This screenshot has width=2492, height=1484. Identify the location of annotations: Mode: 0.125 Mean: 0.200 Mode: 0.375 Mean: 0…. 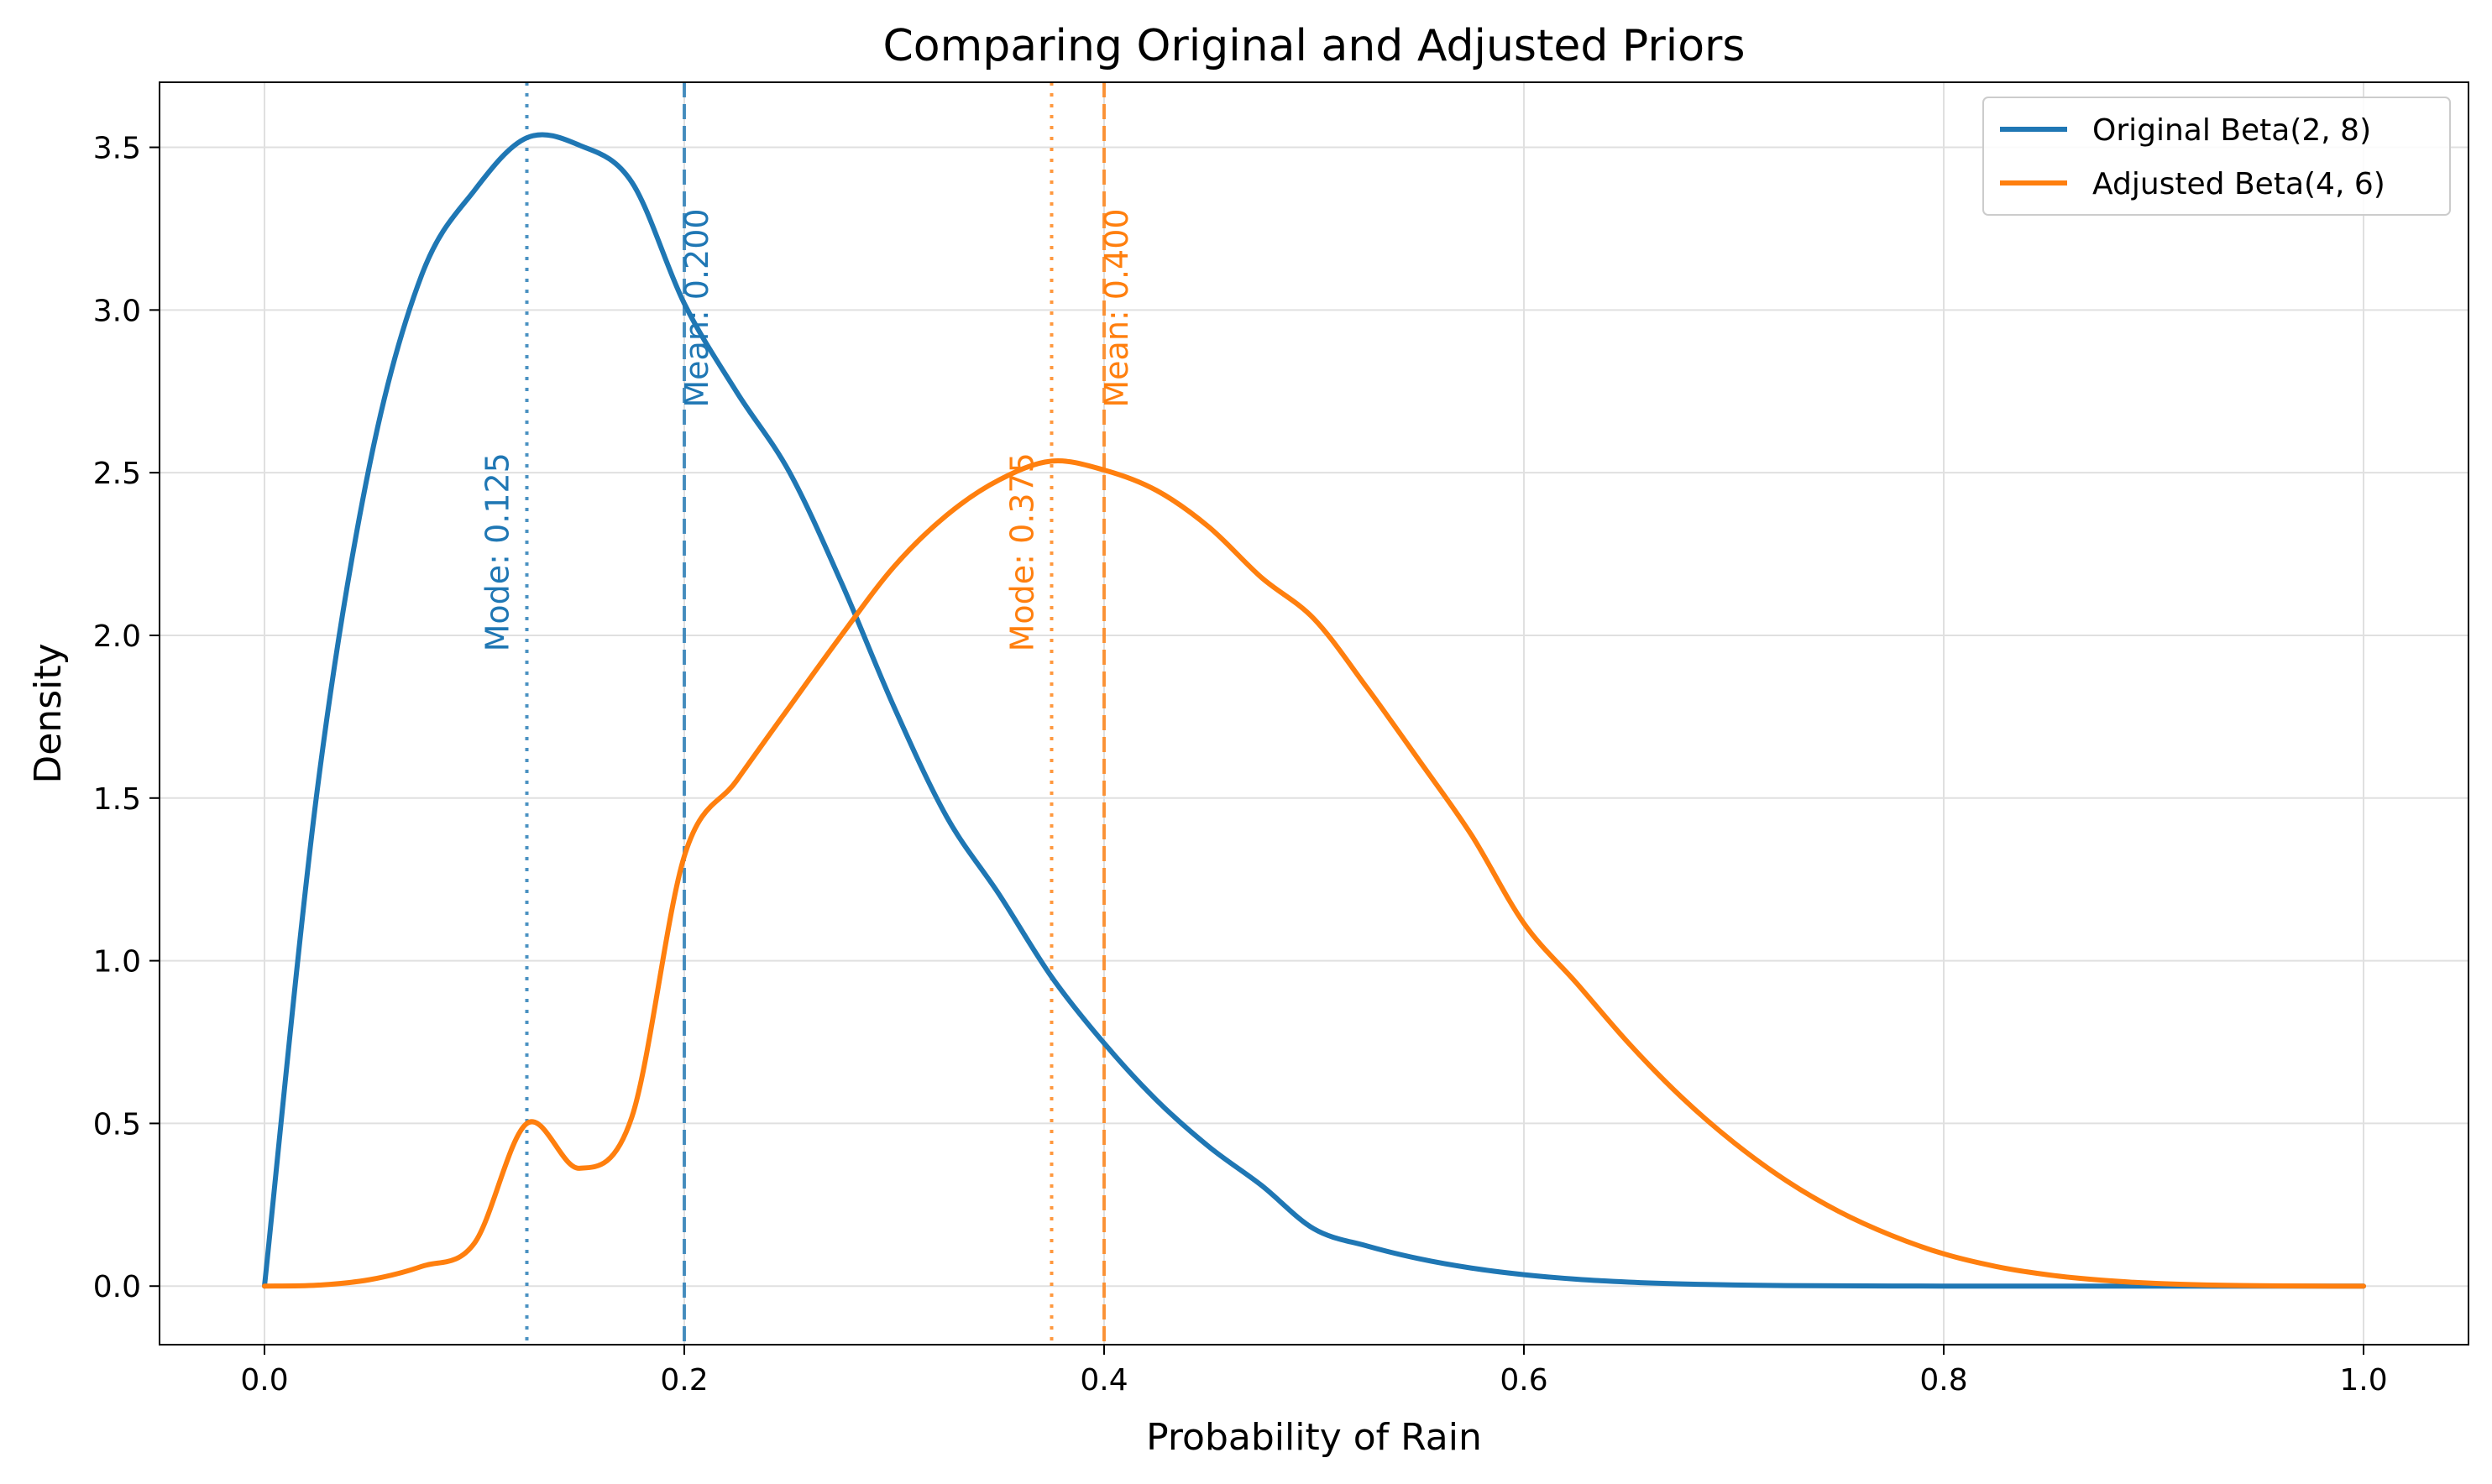
(808, 429).